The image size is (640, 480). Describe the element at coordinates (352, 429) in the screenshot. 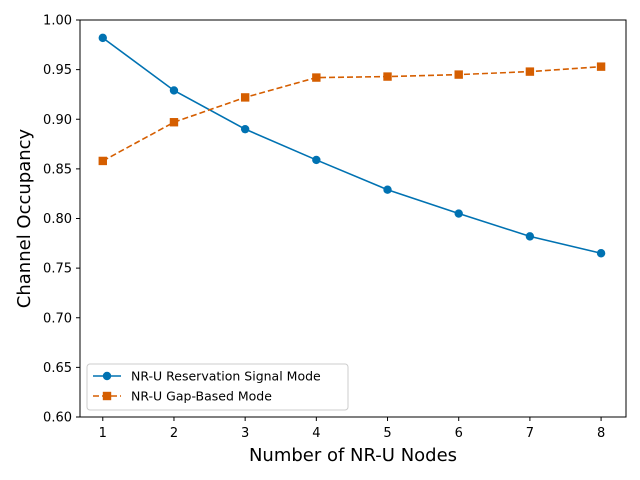

I see `x-axis: 1 2 3 4 5 6 7 8` at that location.